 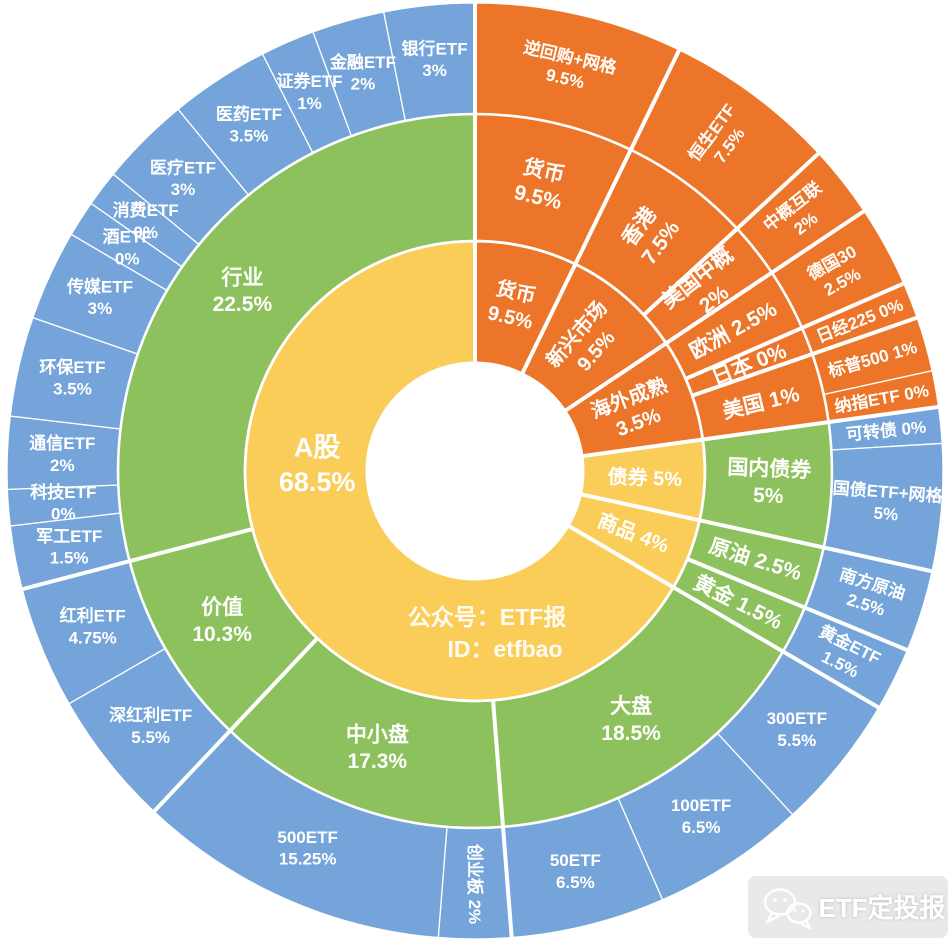 What do you see at coordinates (475, 883) in the screenshot?
I see `slice-label: 创业板 2%` at bounding box center [475, 883].